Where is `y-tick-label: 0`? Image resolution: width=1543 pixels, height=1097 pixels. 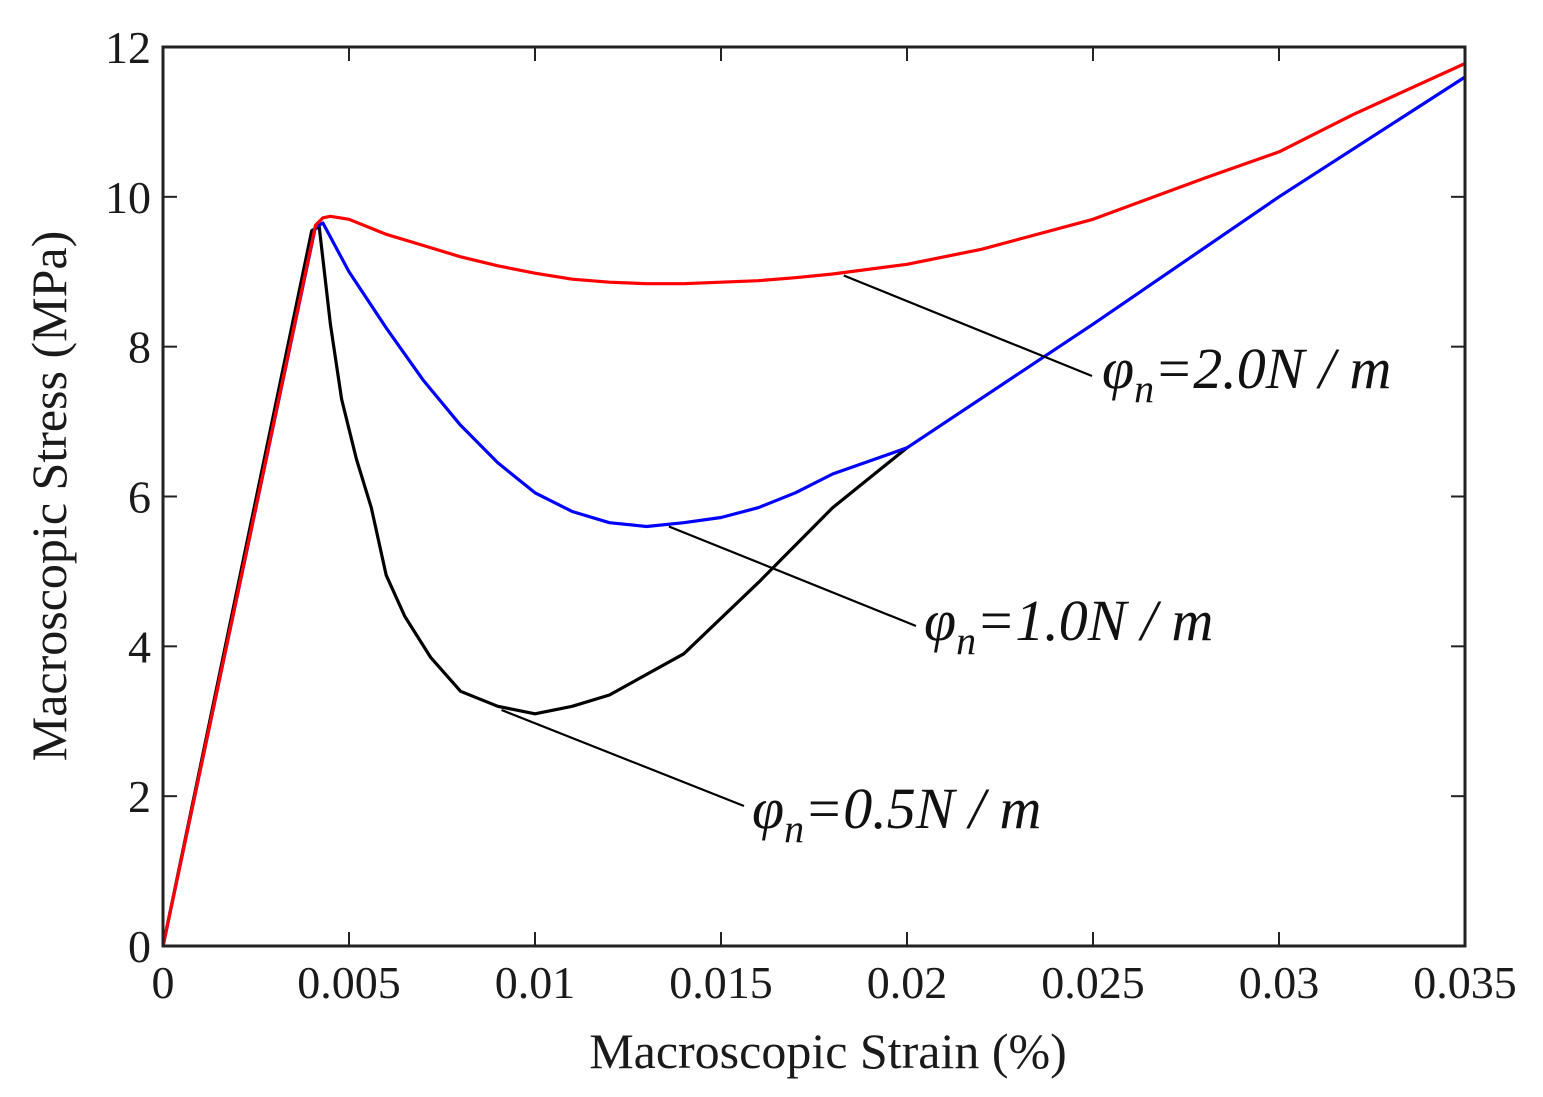
y-tick-label: 0 is located at coordinates (139, 946).